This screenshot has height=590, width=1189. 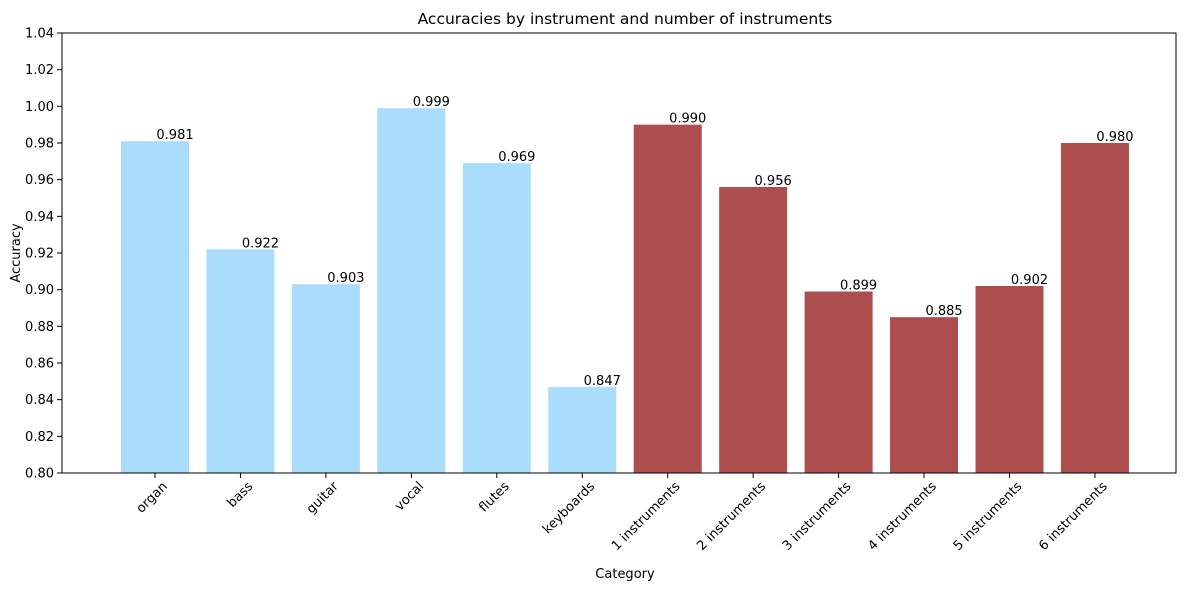 I want to click on bar-4-instruments, so click(x=924, y=395).